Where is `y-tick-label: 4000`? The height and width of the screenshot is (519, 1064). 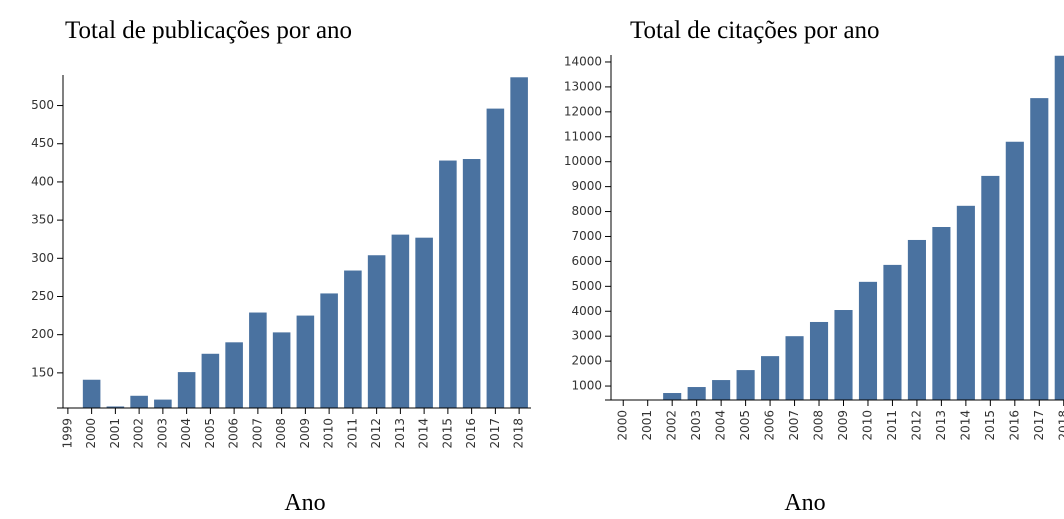 y-tick-label: 4000 is located at coordinates (586, 311).